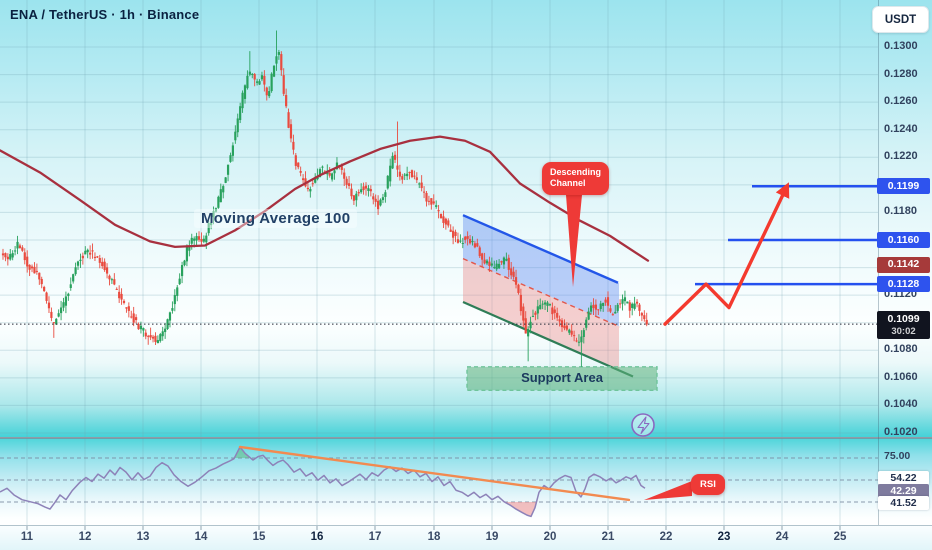  I want to click on rsi-axis-label-42-29: 42.29, so click(903, 491).